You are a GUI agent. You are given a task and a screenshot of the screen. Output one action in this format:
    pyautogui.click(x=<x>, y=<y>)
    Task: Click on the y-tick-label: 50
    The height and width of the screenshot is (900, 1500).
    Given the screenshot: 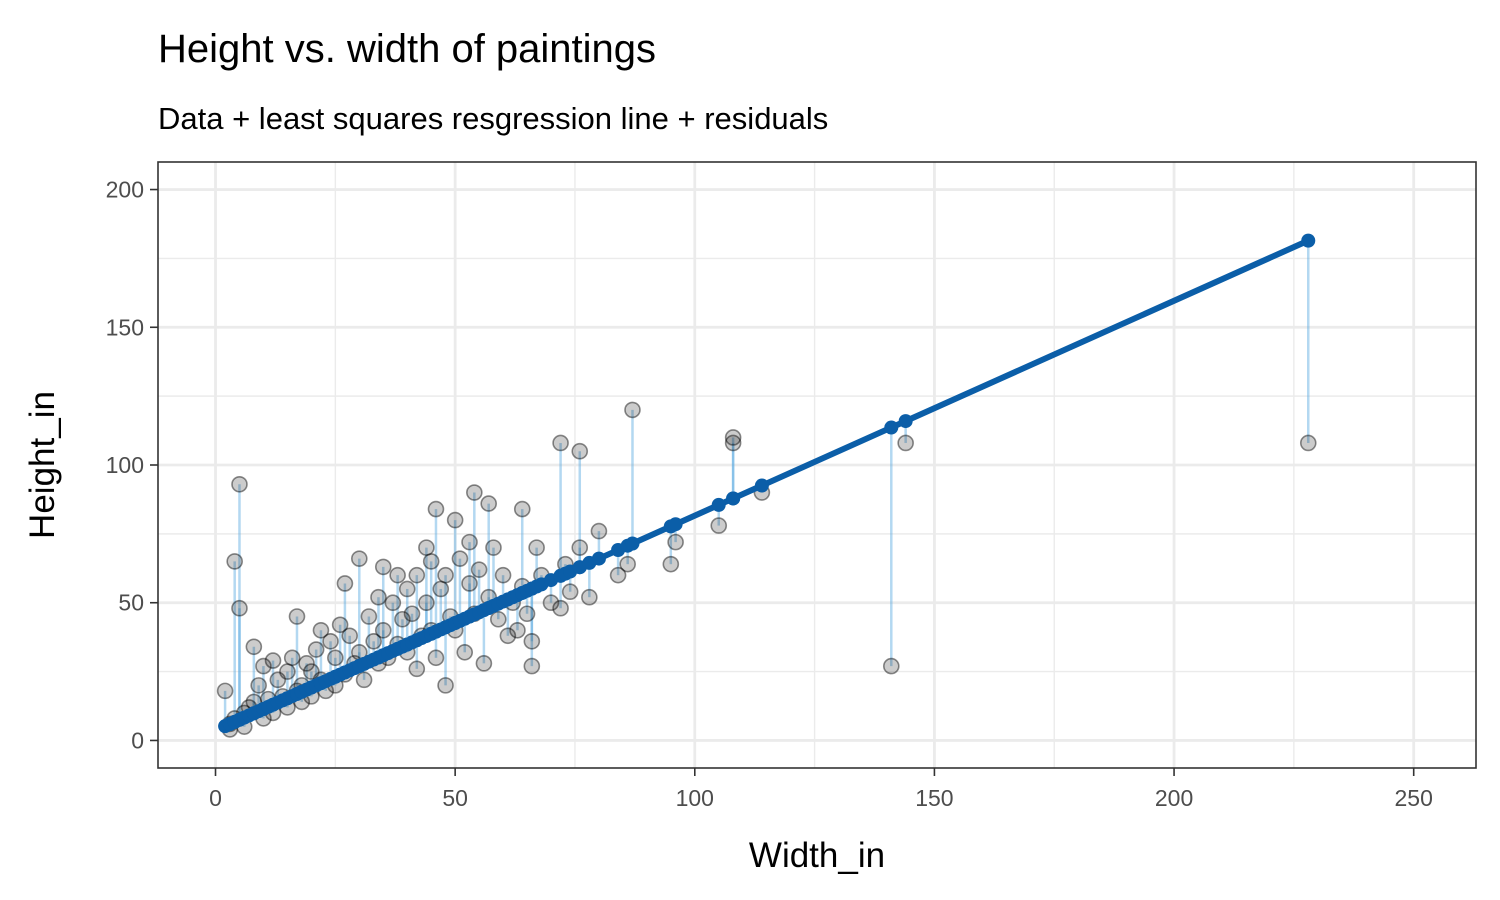 What is the action you would take?
    pyautogui.click(x=131, y=603)
    